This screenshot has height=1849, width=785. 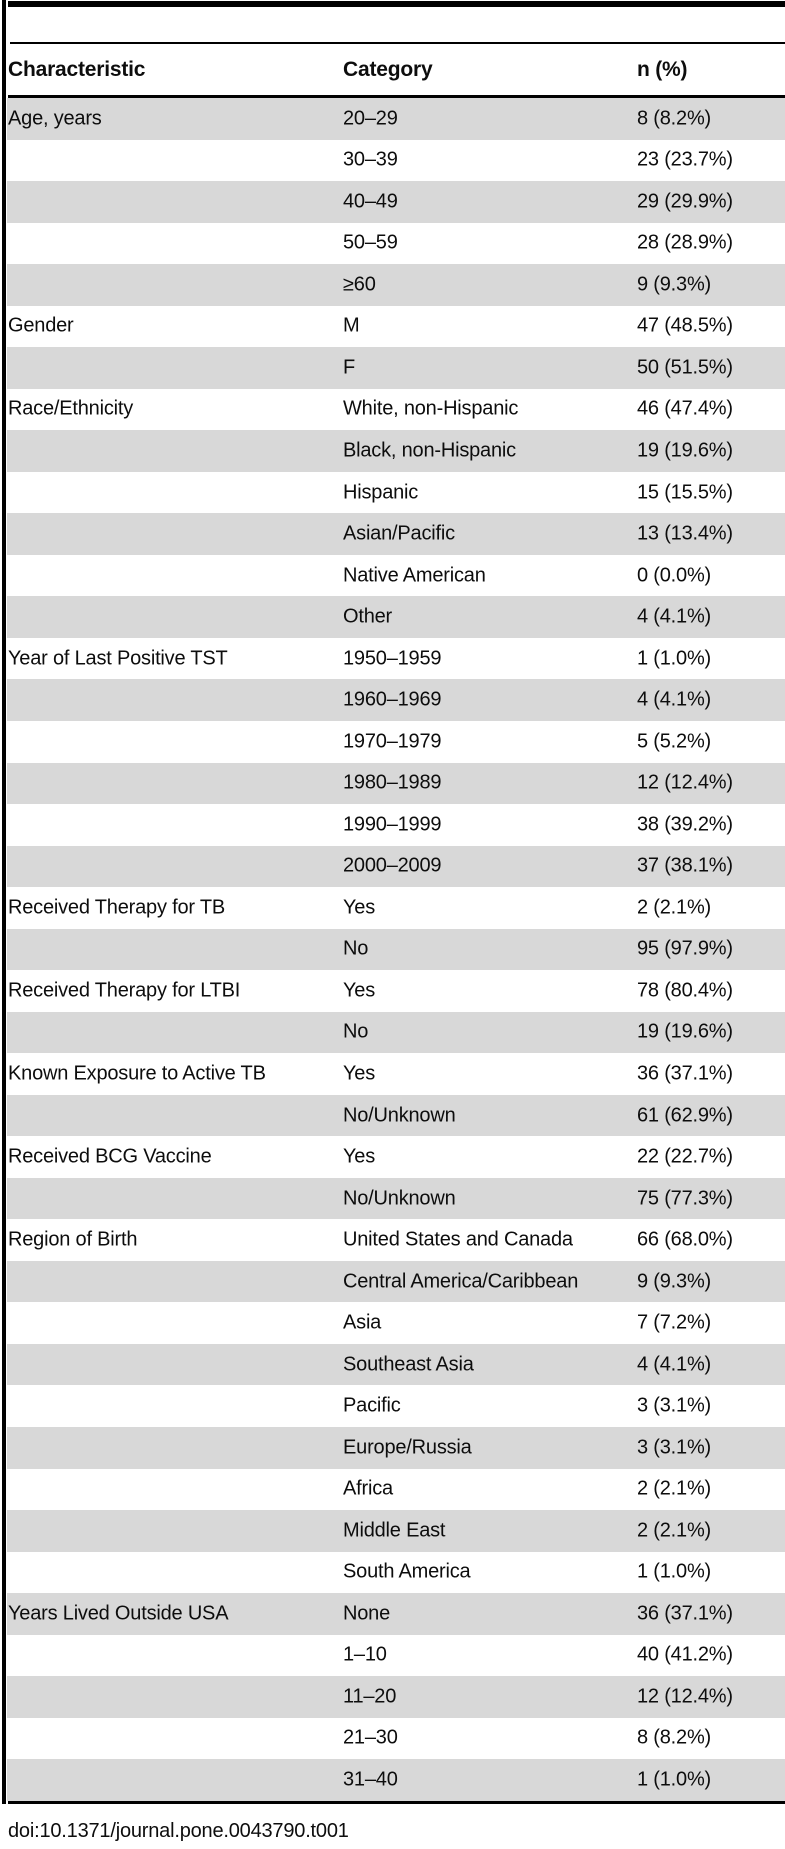 I want to click on table-row: Asian/Pacific 13 (13.4%), so click(x=396, y=534).